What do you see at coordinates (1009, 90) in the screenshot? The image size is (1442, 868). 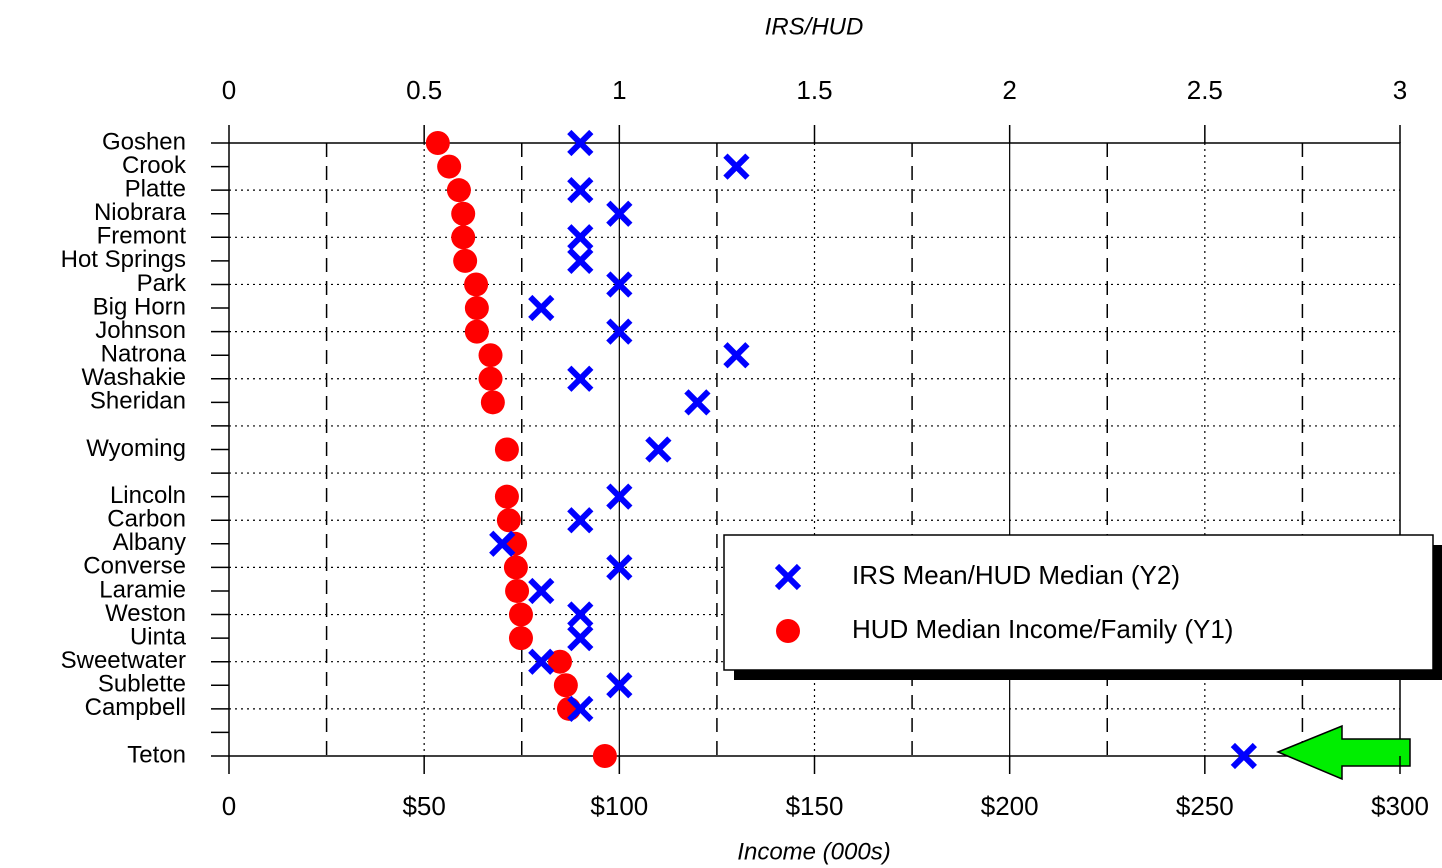 I see `x2-tick-label: 2` at bounding box center [1009, 90].